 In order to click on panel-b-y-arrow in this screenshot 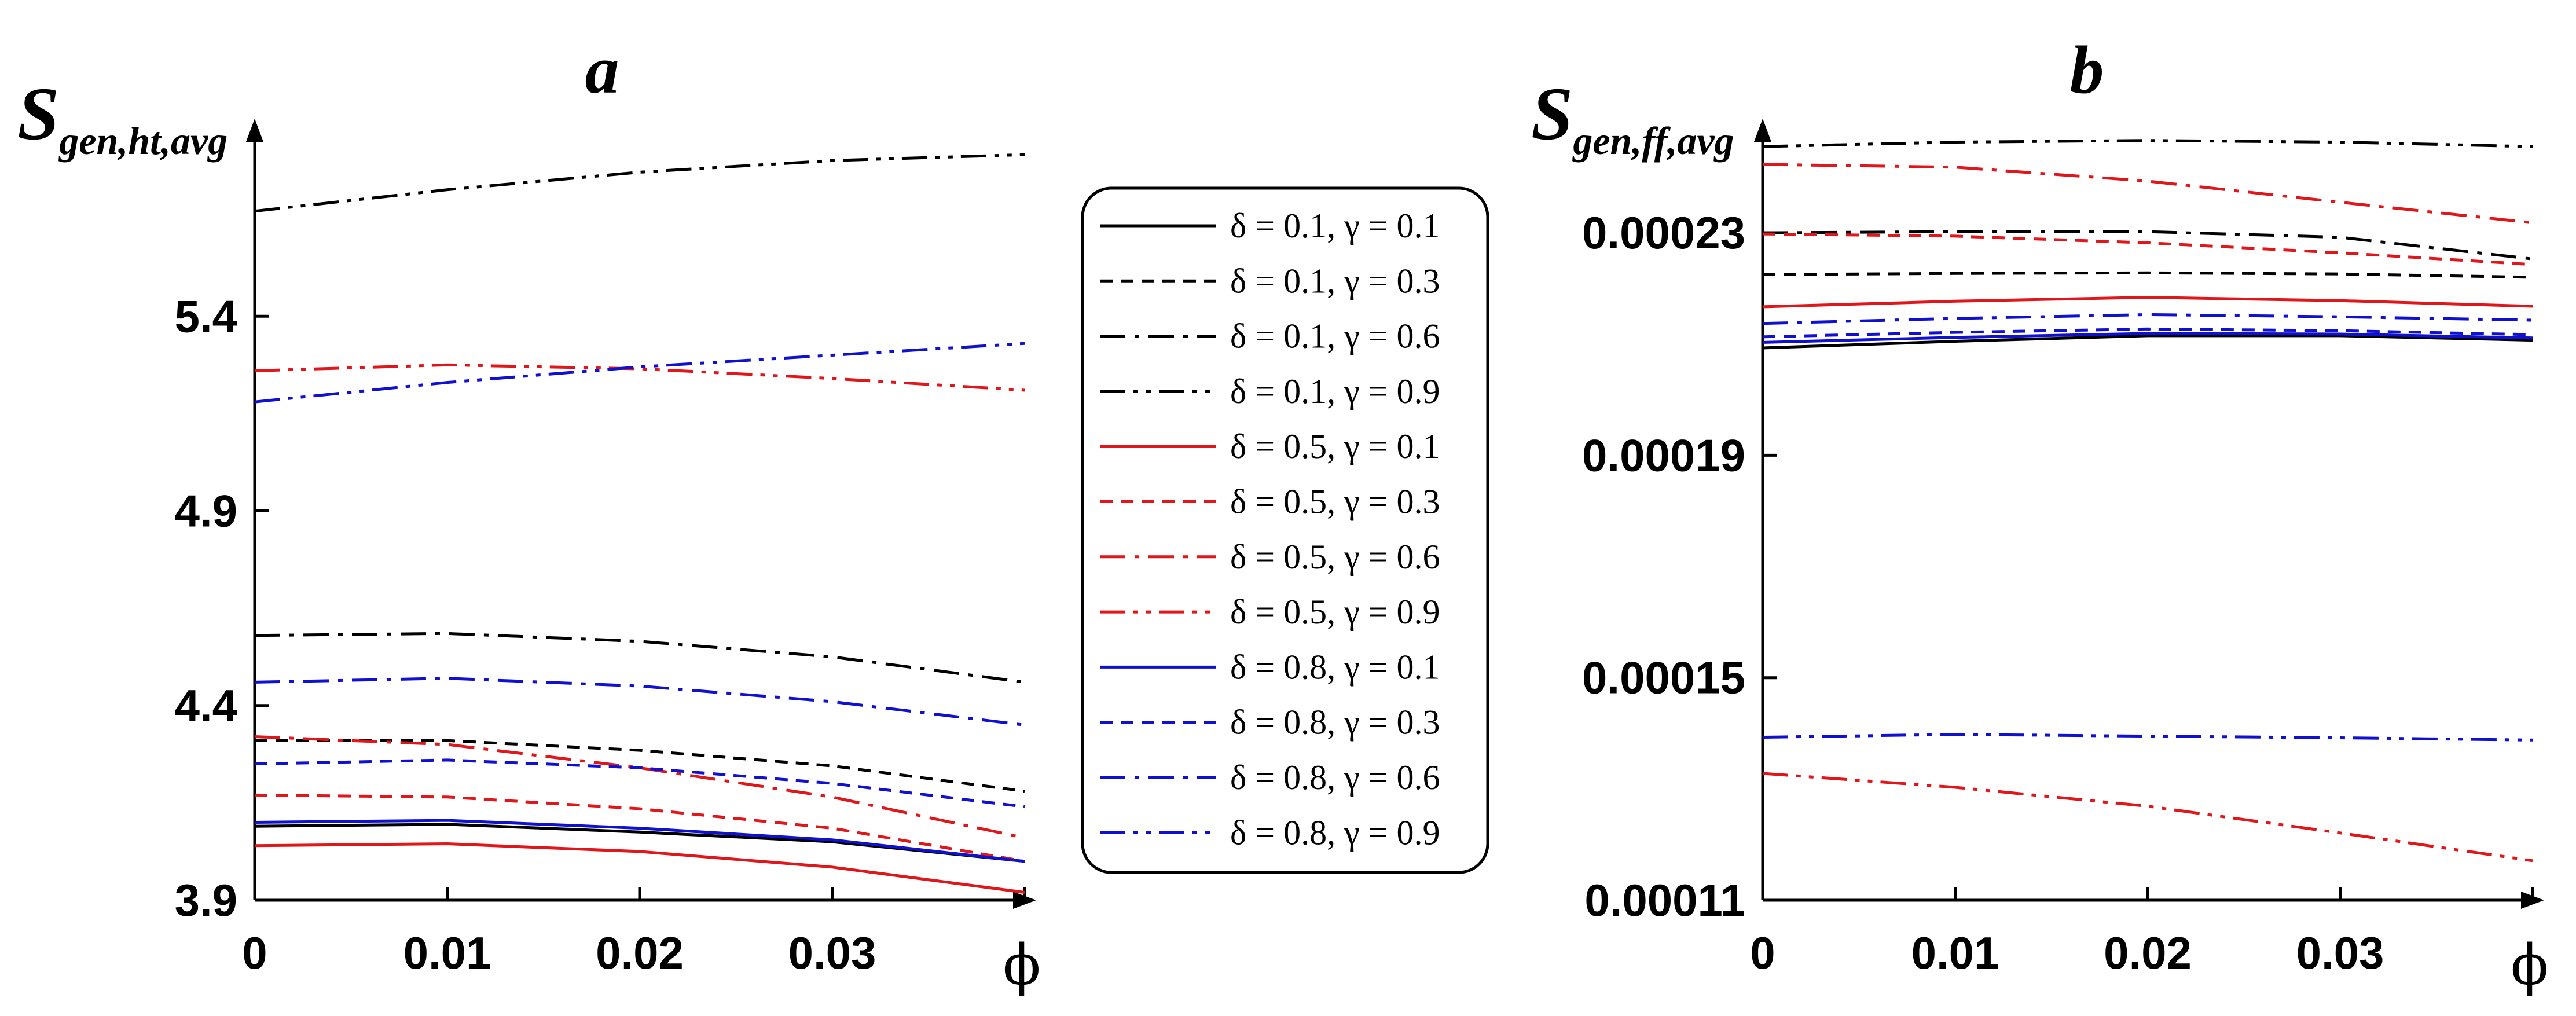, I will do `click(1762, 130)`.